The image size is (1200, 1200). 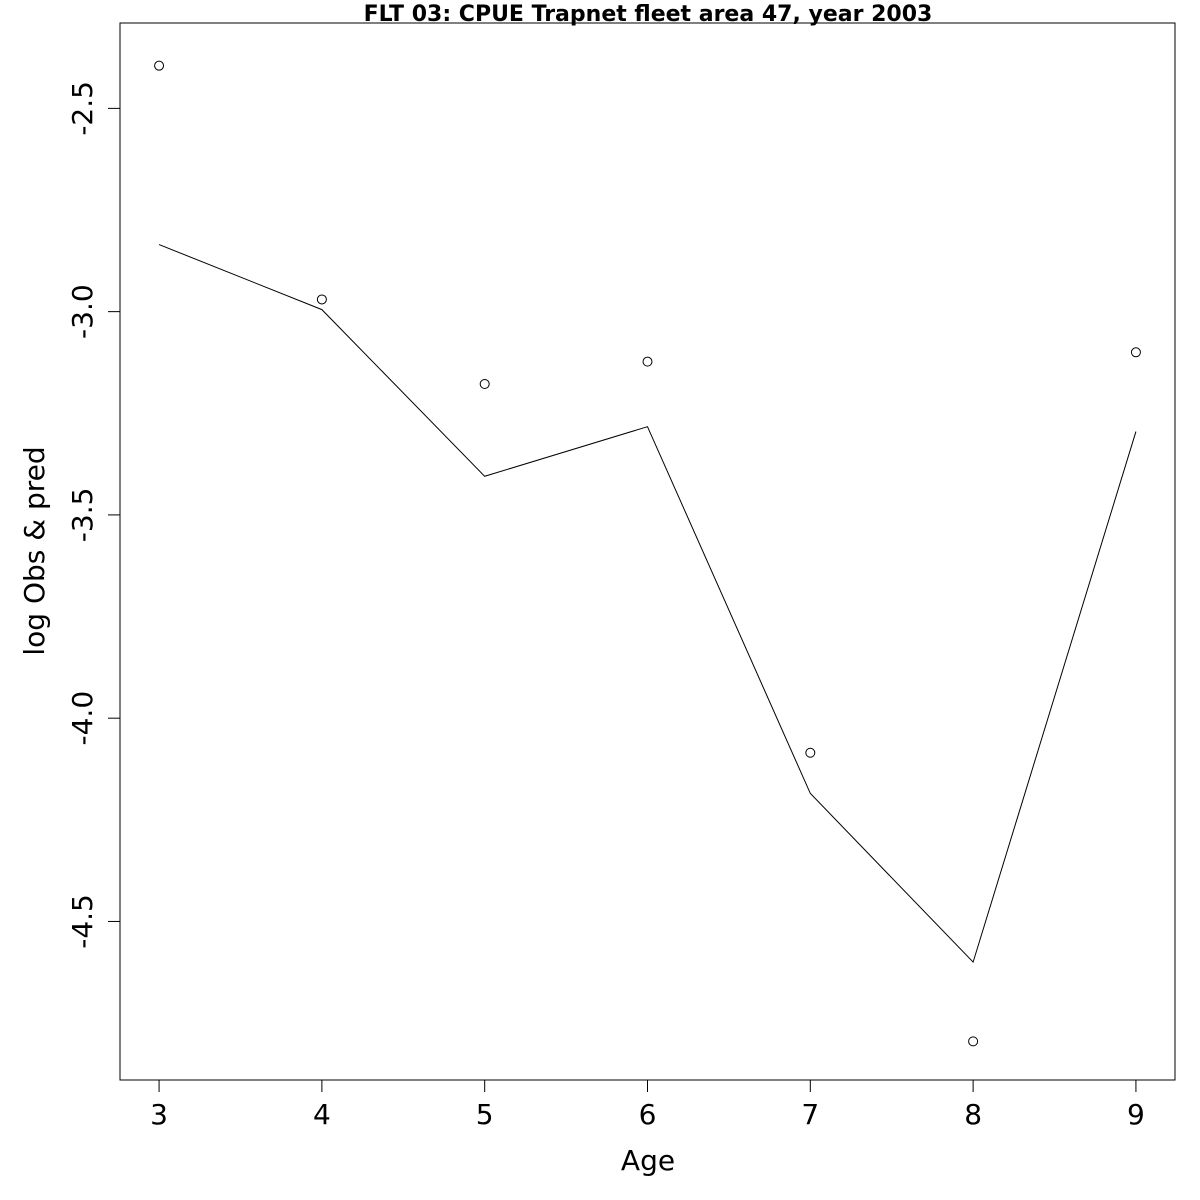 What do you see at coordinates (82, 718) in the screenshot?
I see `y-tick-label: -4.0` at bounding box center [82, 718].